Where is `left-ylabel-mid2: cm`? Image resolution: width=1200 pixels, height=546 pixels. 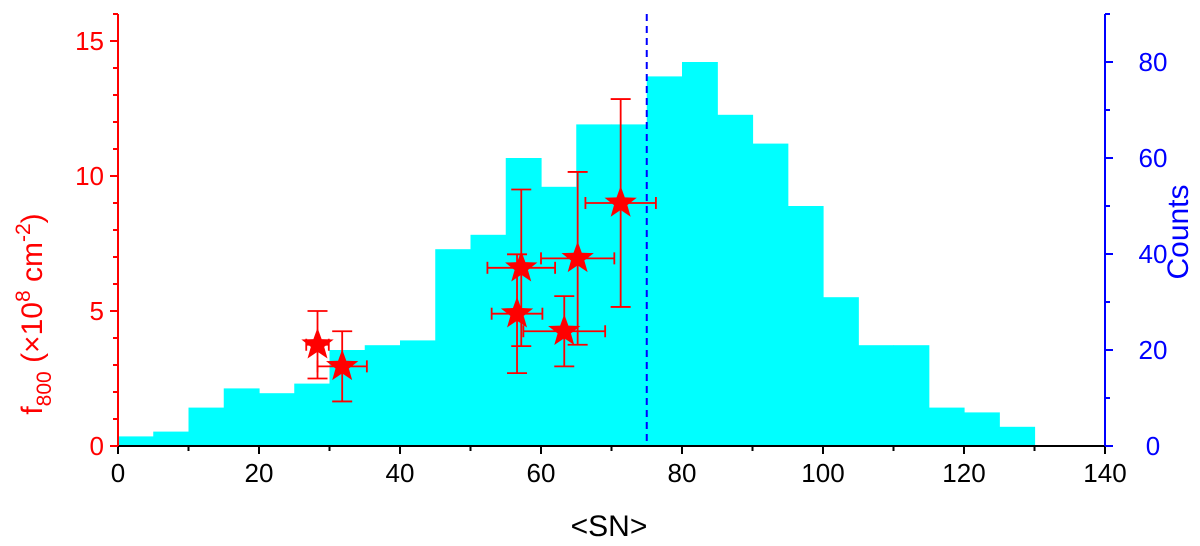
left-ylabel-mid2: cm is located at coordinates (32, 266).